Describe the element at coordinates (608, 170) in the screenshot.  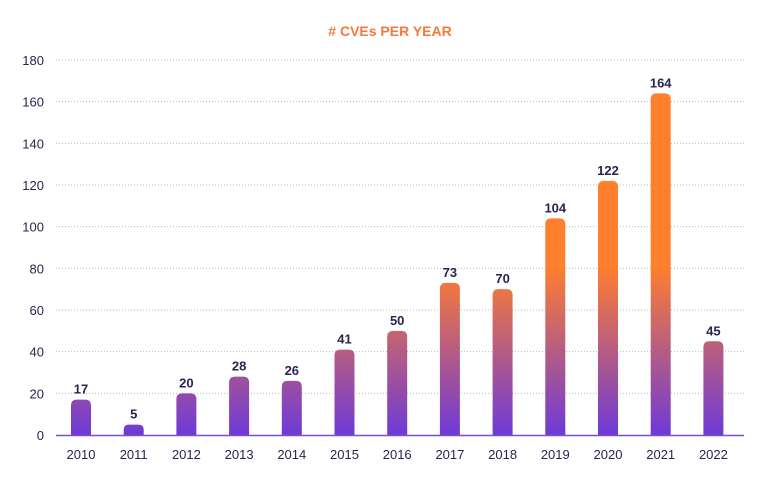
I see `data-label-2020: 122` at that location.